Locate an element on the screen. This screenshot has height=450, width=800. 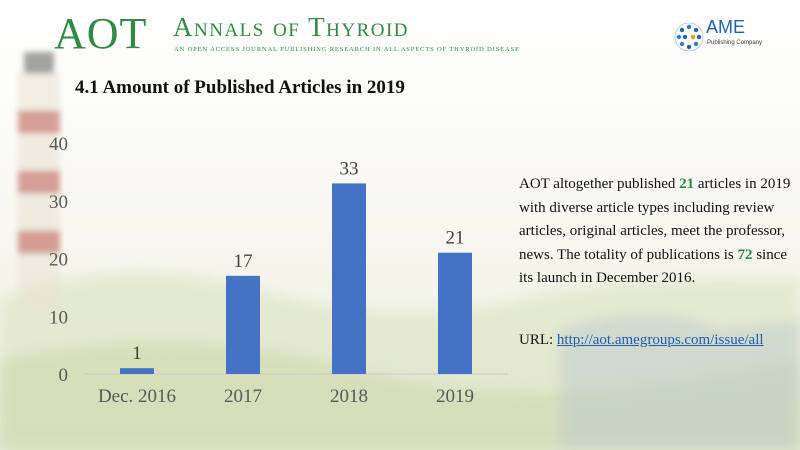
issue-archive-link: http://aot.amegroups.com/issue/all is located at coordinates (660, 340).